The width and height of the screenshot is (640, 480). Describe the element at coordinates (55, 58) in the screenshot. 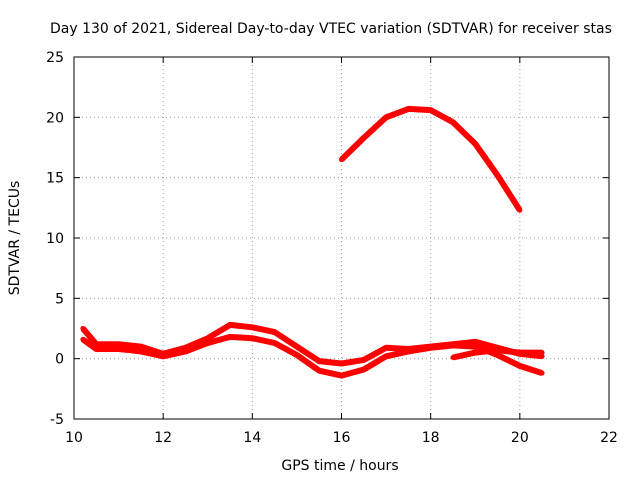

I see `y-tick-label: 25` at that location.